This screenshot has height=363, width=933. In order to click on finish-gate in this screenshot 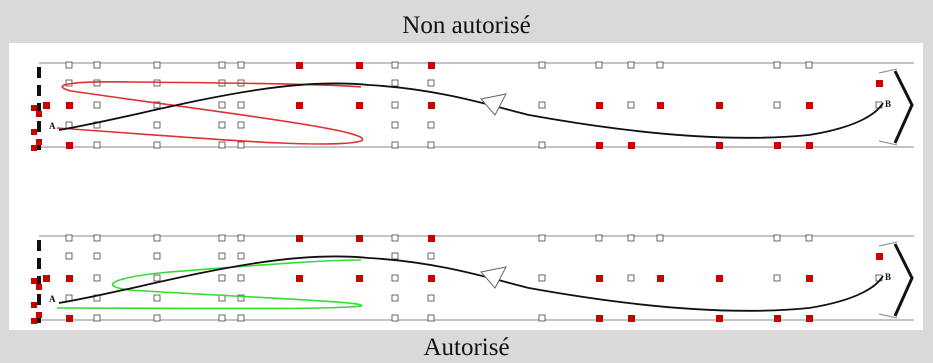, I will do `click(903, 280)`.